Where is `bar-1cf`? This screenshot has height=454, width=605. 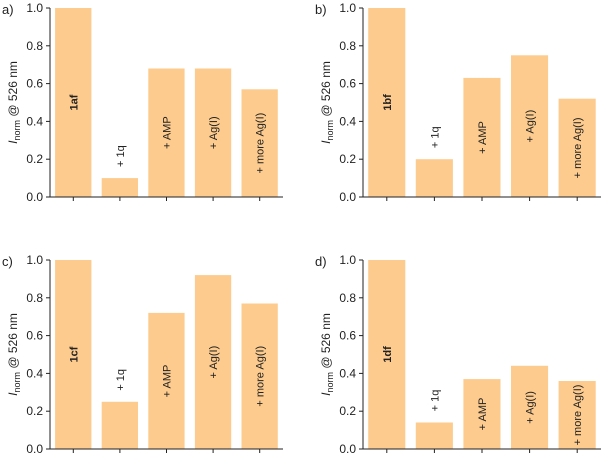
bar-1cf is located at coordinates (73, 354).